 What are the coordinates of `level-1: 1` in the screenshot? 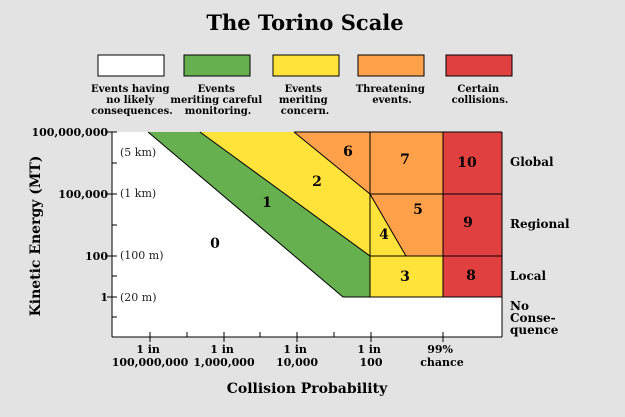 It's located at (267, 203).